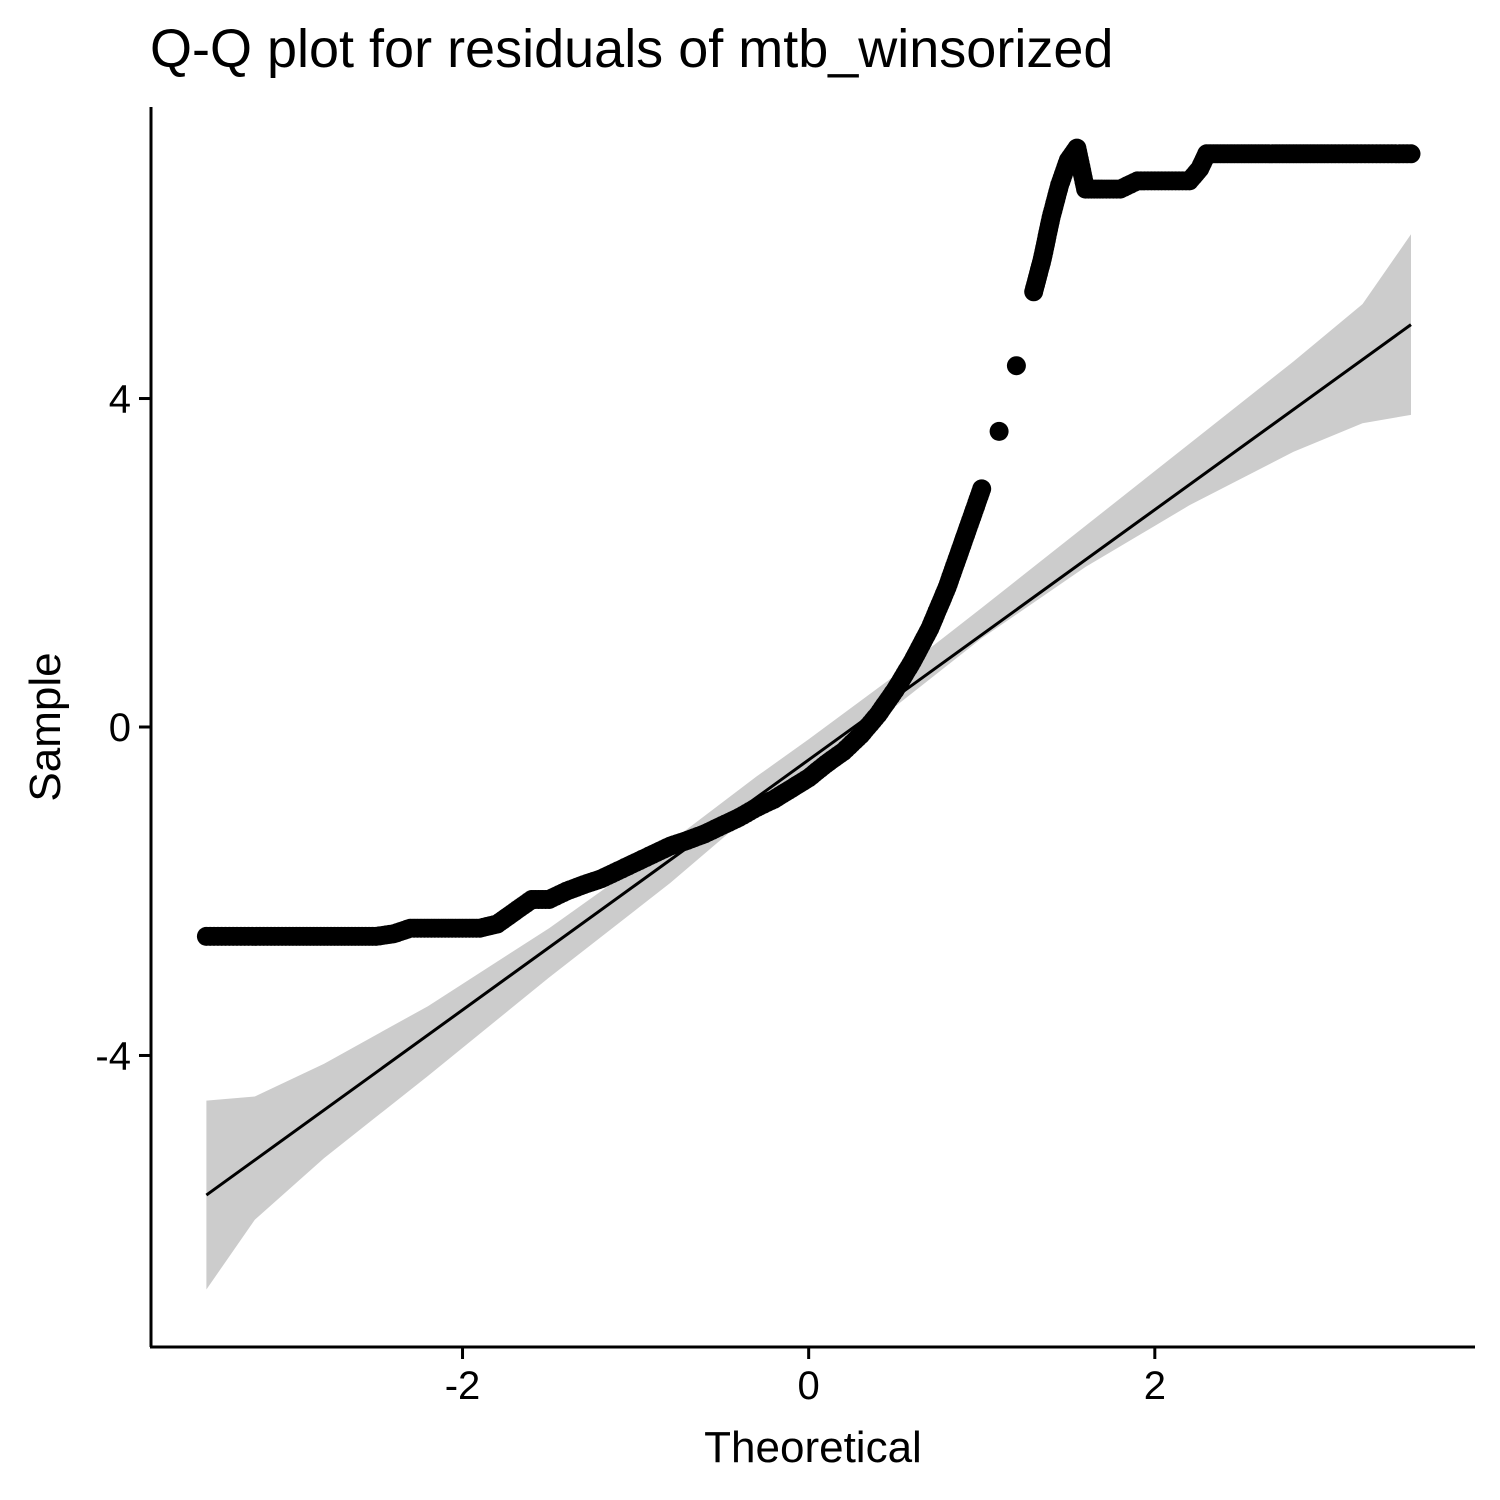 This screenshot has height=1500, width=1500. Describe the element at coordinates (45, 726) in the screenshot. I see `y-axis-title: Sample` at that location.